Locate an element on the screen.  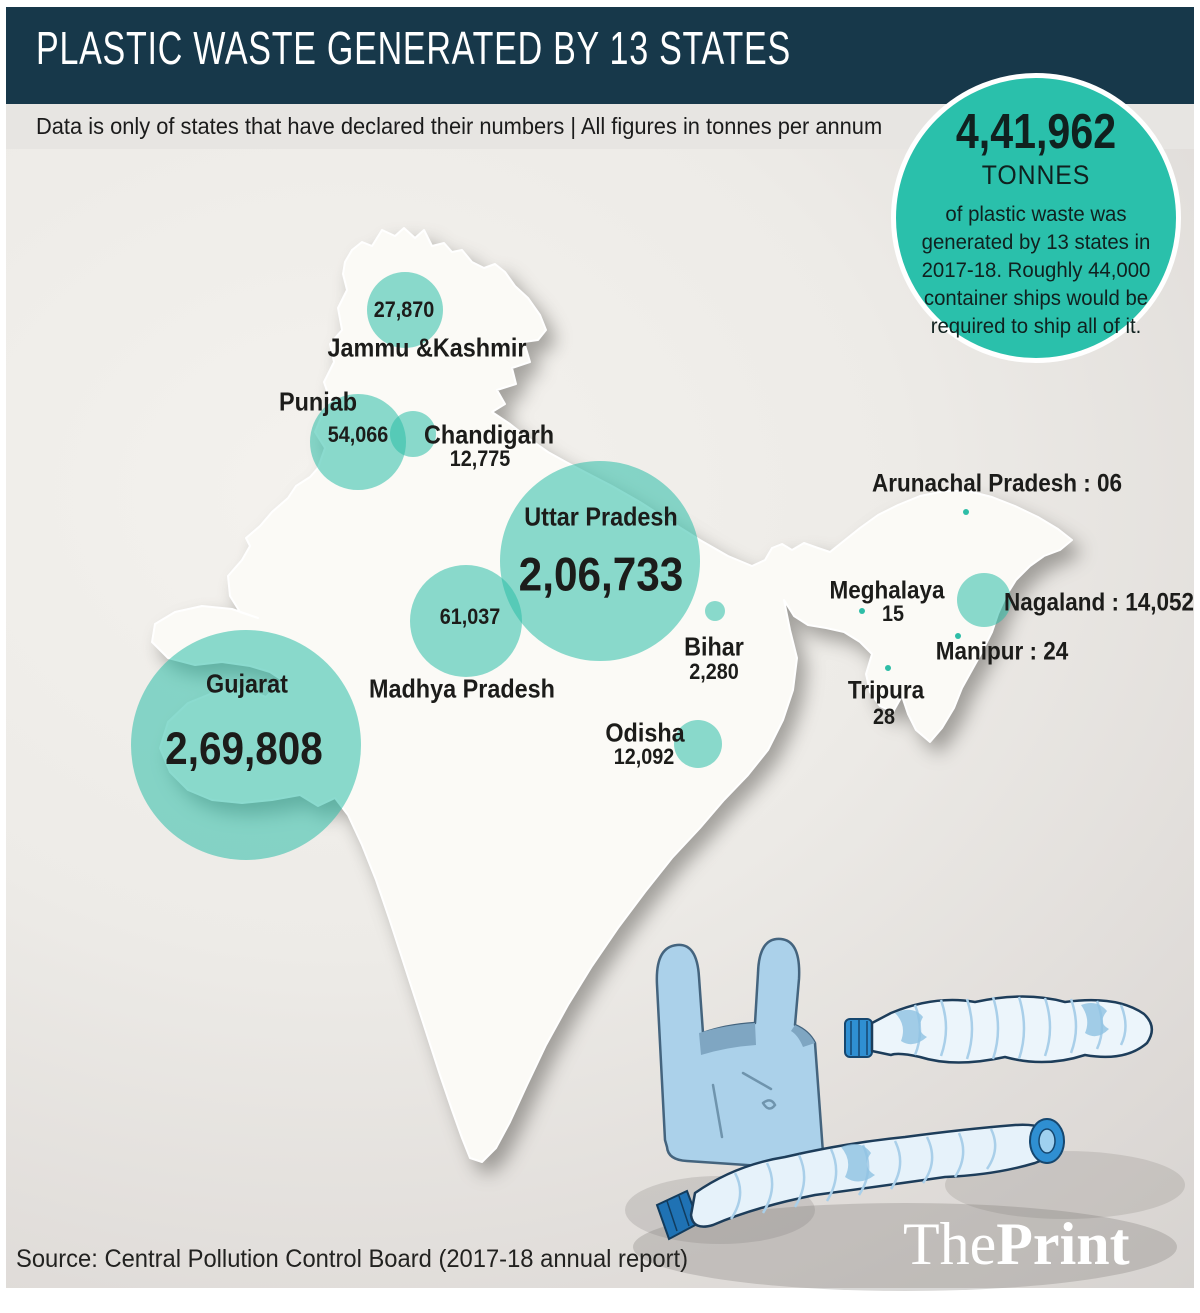
value-chandigarh: 12,775 is located at coordinates (480, 458).